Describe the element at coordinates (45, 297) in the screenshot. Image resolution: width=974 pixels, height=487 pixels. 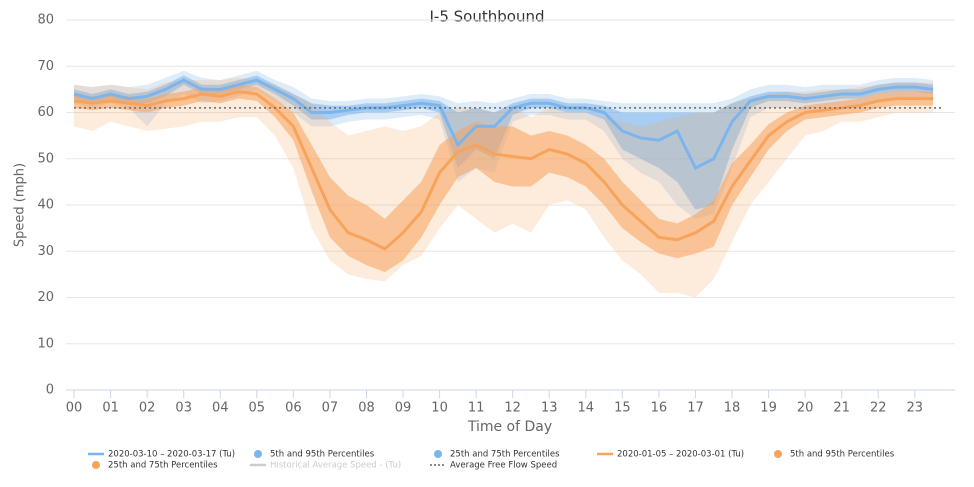
I see `y-tick-label: 20` at that location.